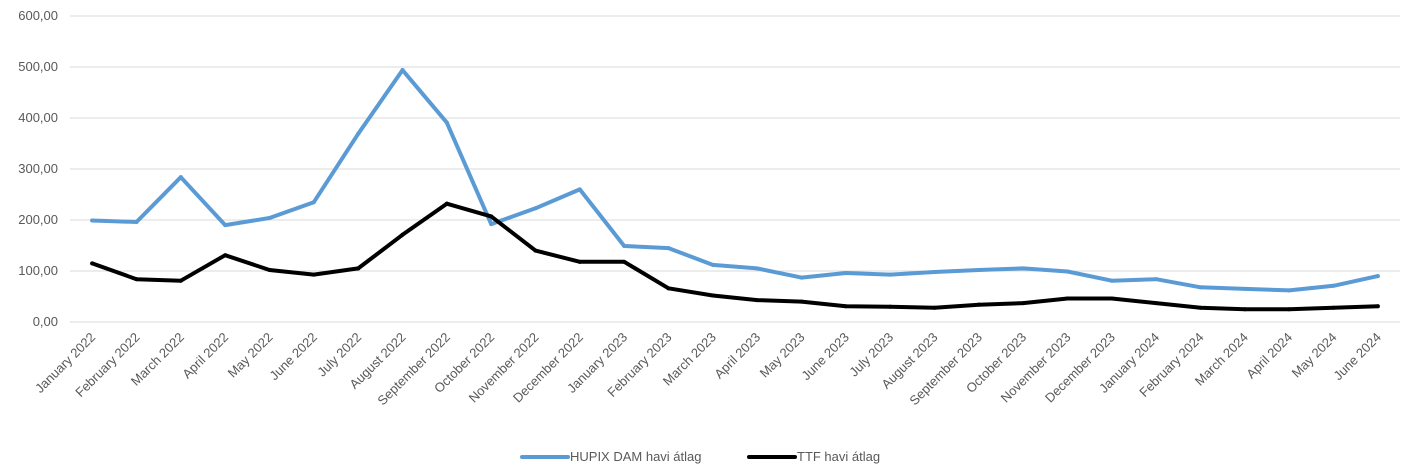  I want to click on y-tick-label: 0,00, so click(45, 321).